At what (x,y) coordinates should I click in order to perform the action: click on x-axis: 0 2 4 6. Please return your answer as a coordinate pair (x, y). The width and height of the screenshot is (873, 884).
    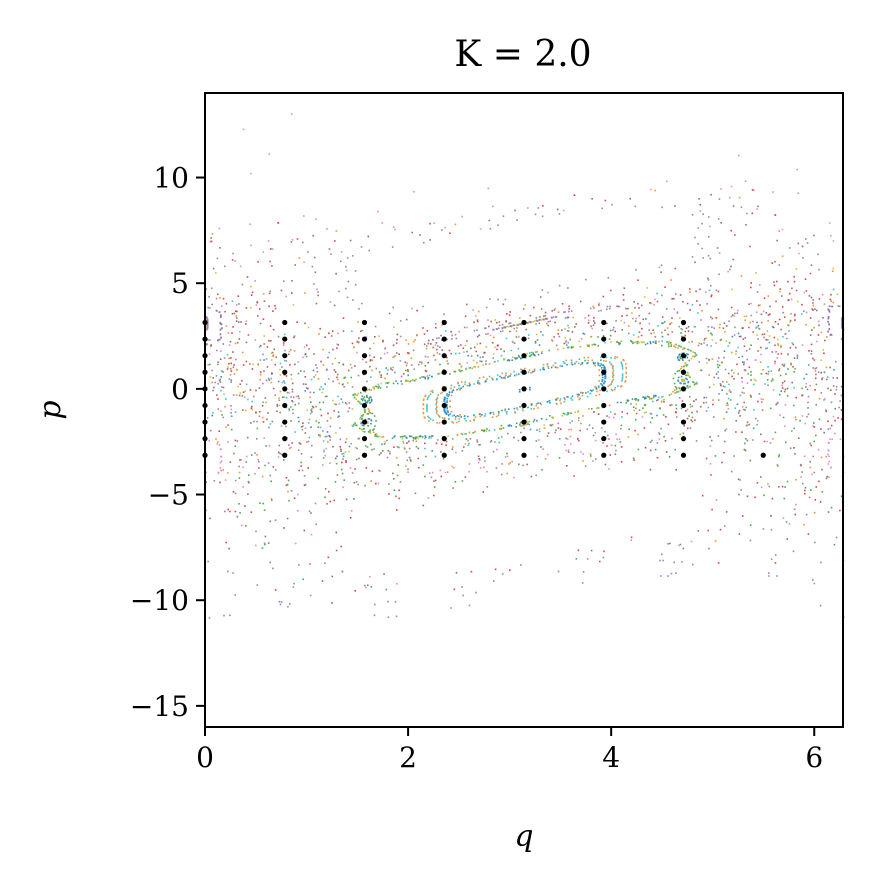
    Looking at the image, I should click on (509, 750).